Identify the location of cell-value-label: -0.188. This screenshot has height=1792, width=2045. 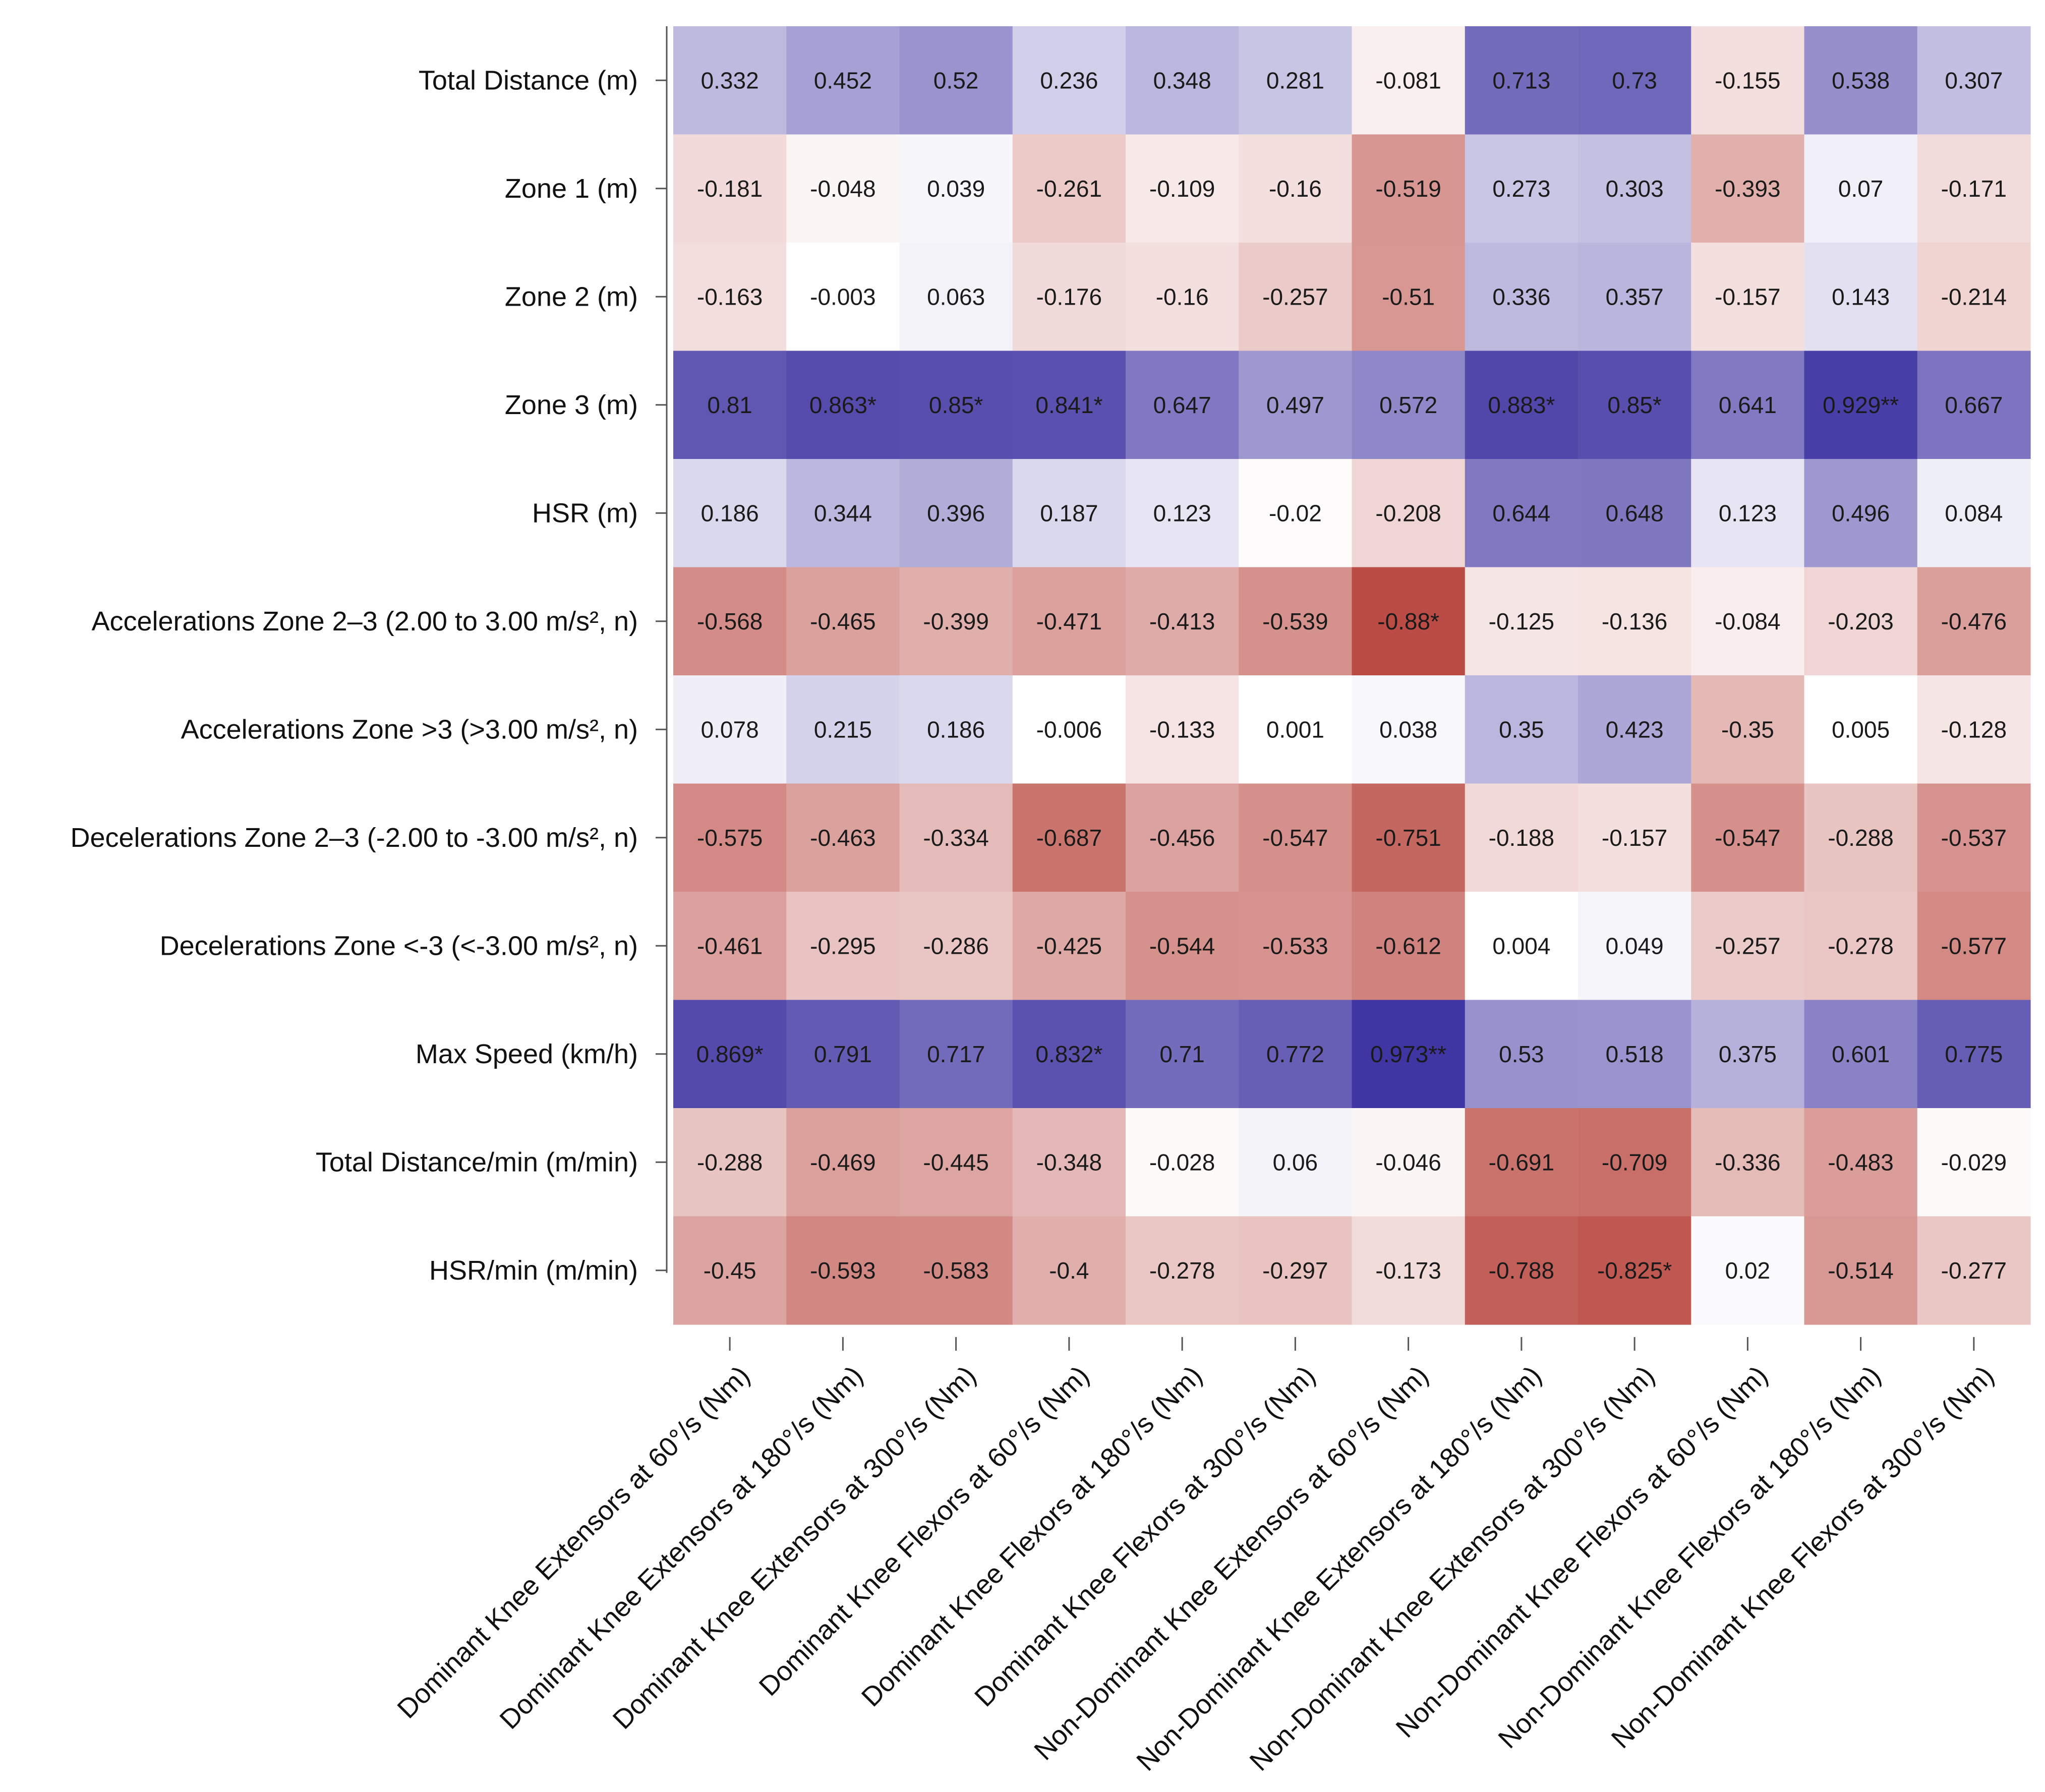
(1521, 838).